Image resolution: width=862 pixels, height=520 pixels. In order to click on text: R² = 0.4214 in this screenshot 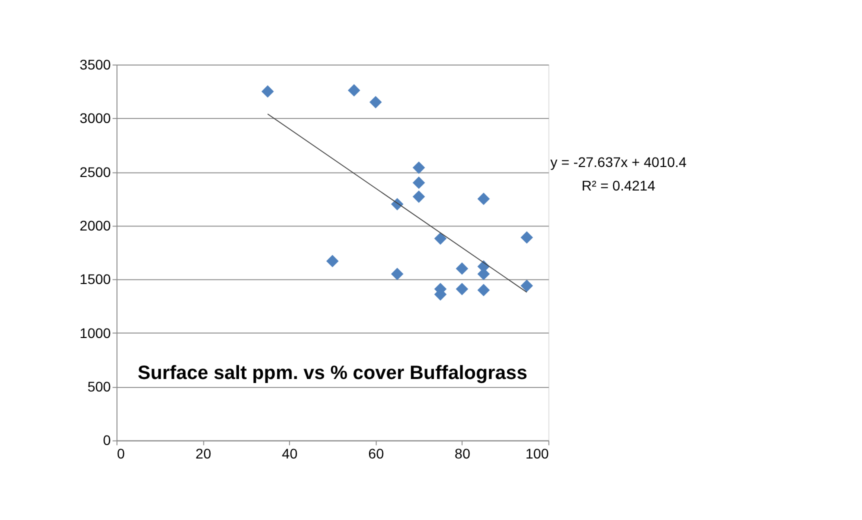, I will do `click(619, 186)`.